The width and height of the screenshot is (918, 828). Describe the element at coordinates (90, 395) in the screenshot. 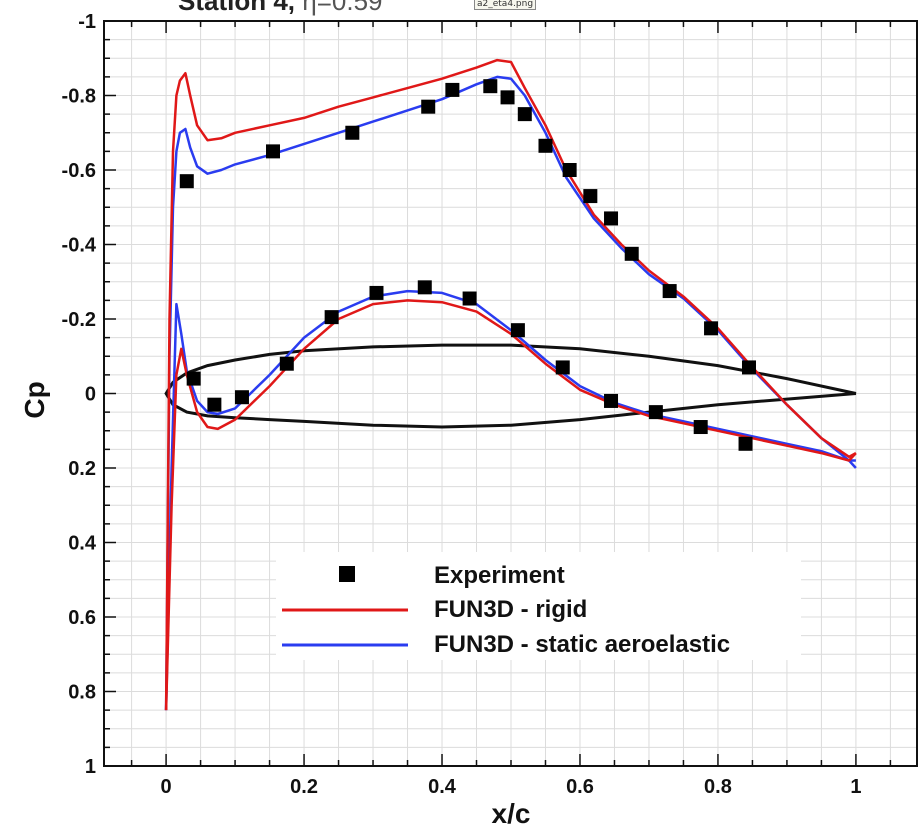

I see `y-tick-label: 0` at that location.